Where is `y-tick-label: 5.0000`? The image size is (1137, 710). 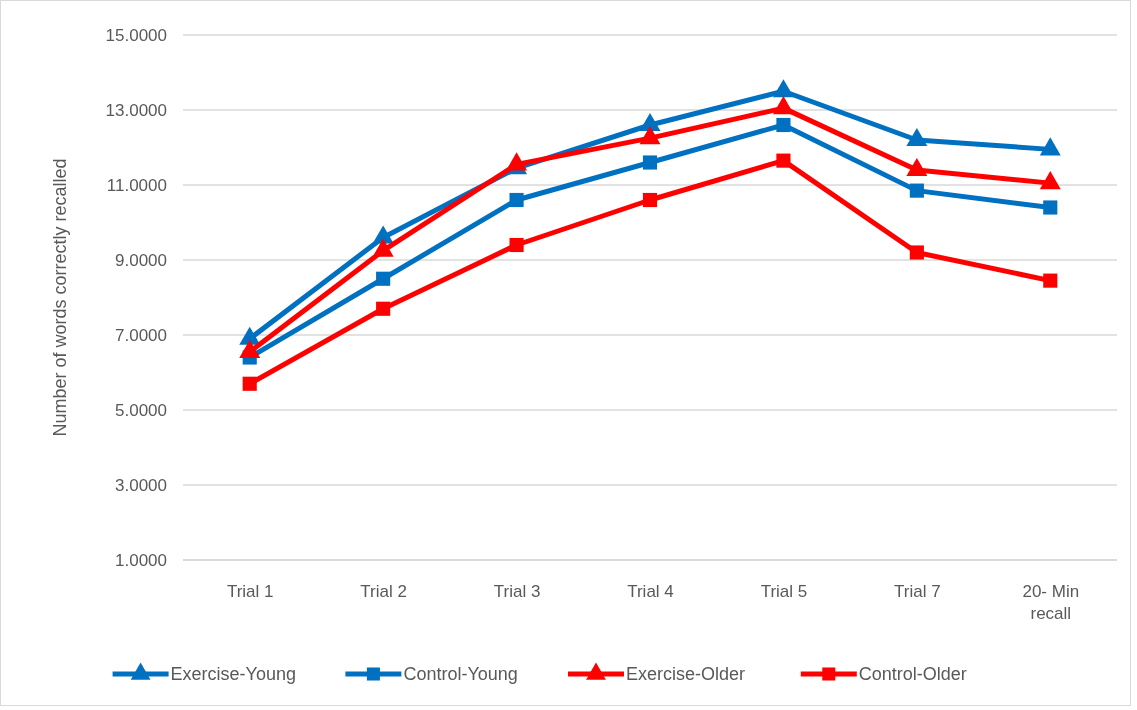 y-tick-label: 5.0000 is located at coordinates (141, 410).